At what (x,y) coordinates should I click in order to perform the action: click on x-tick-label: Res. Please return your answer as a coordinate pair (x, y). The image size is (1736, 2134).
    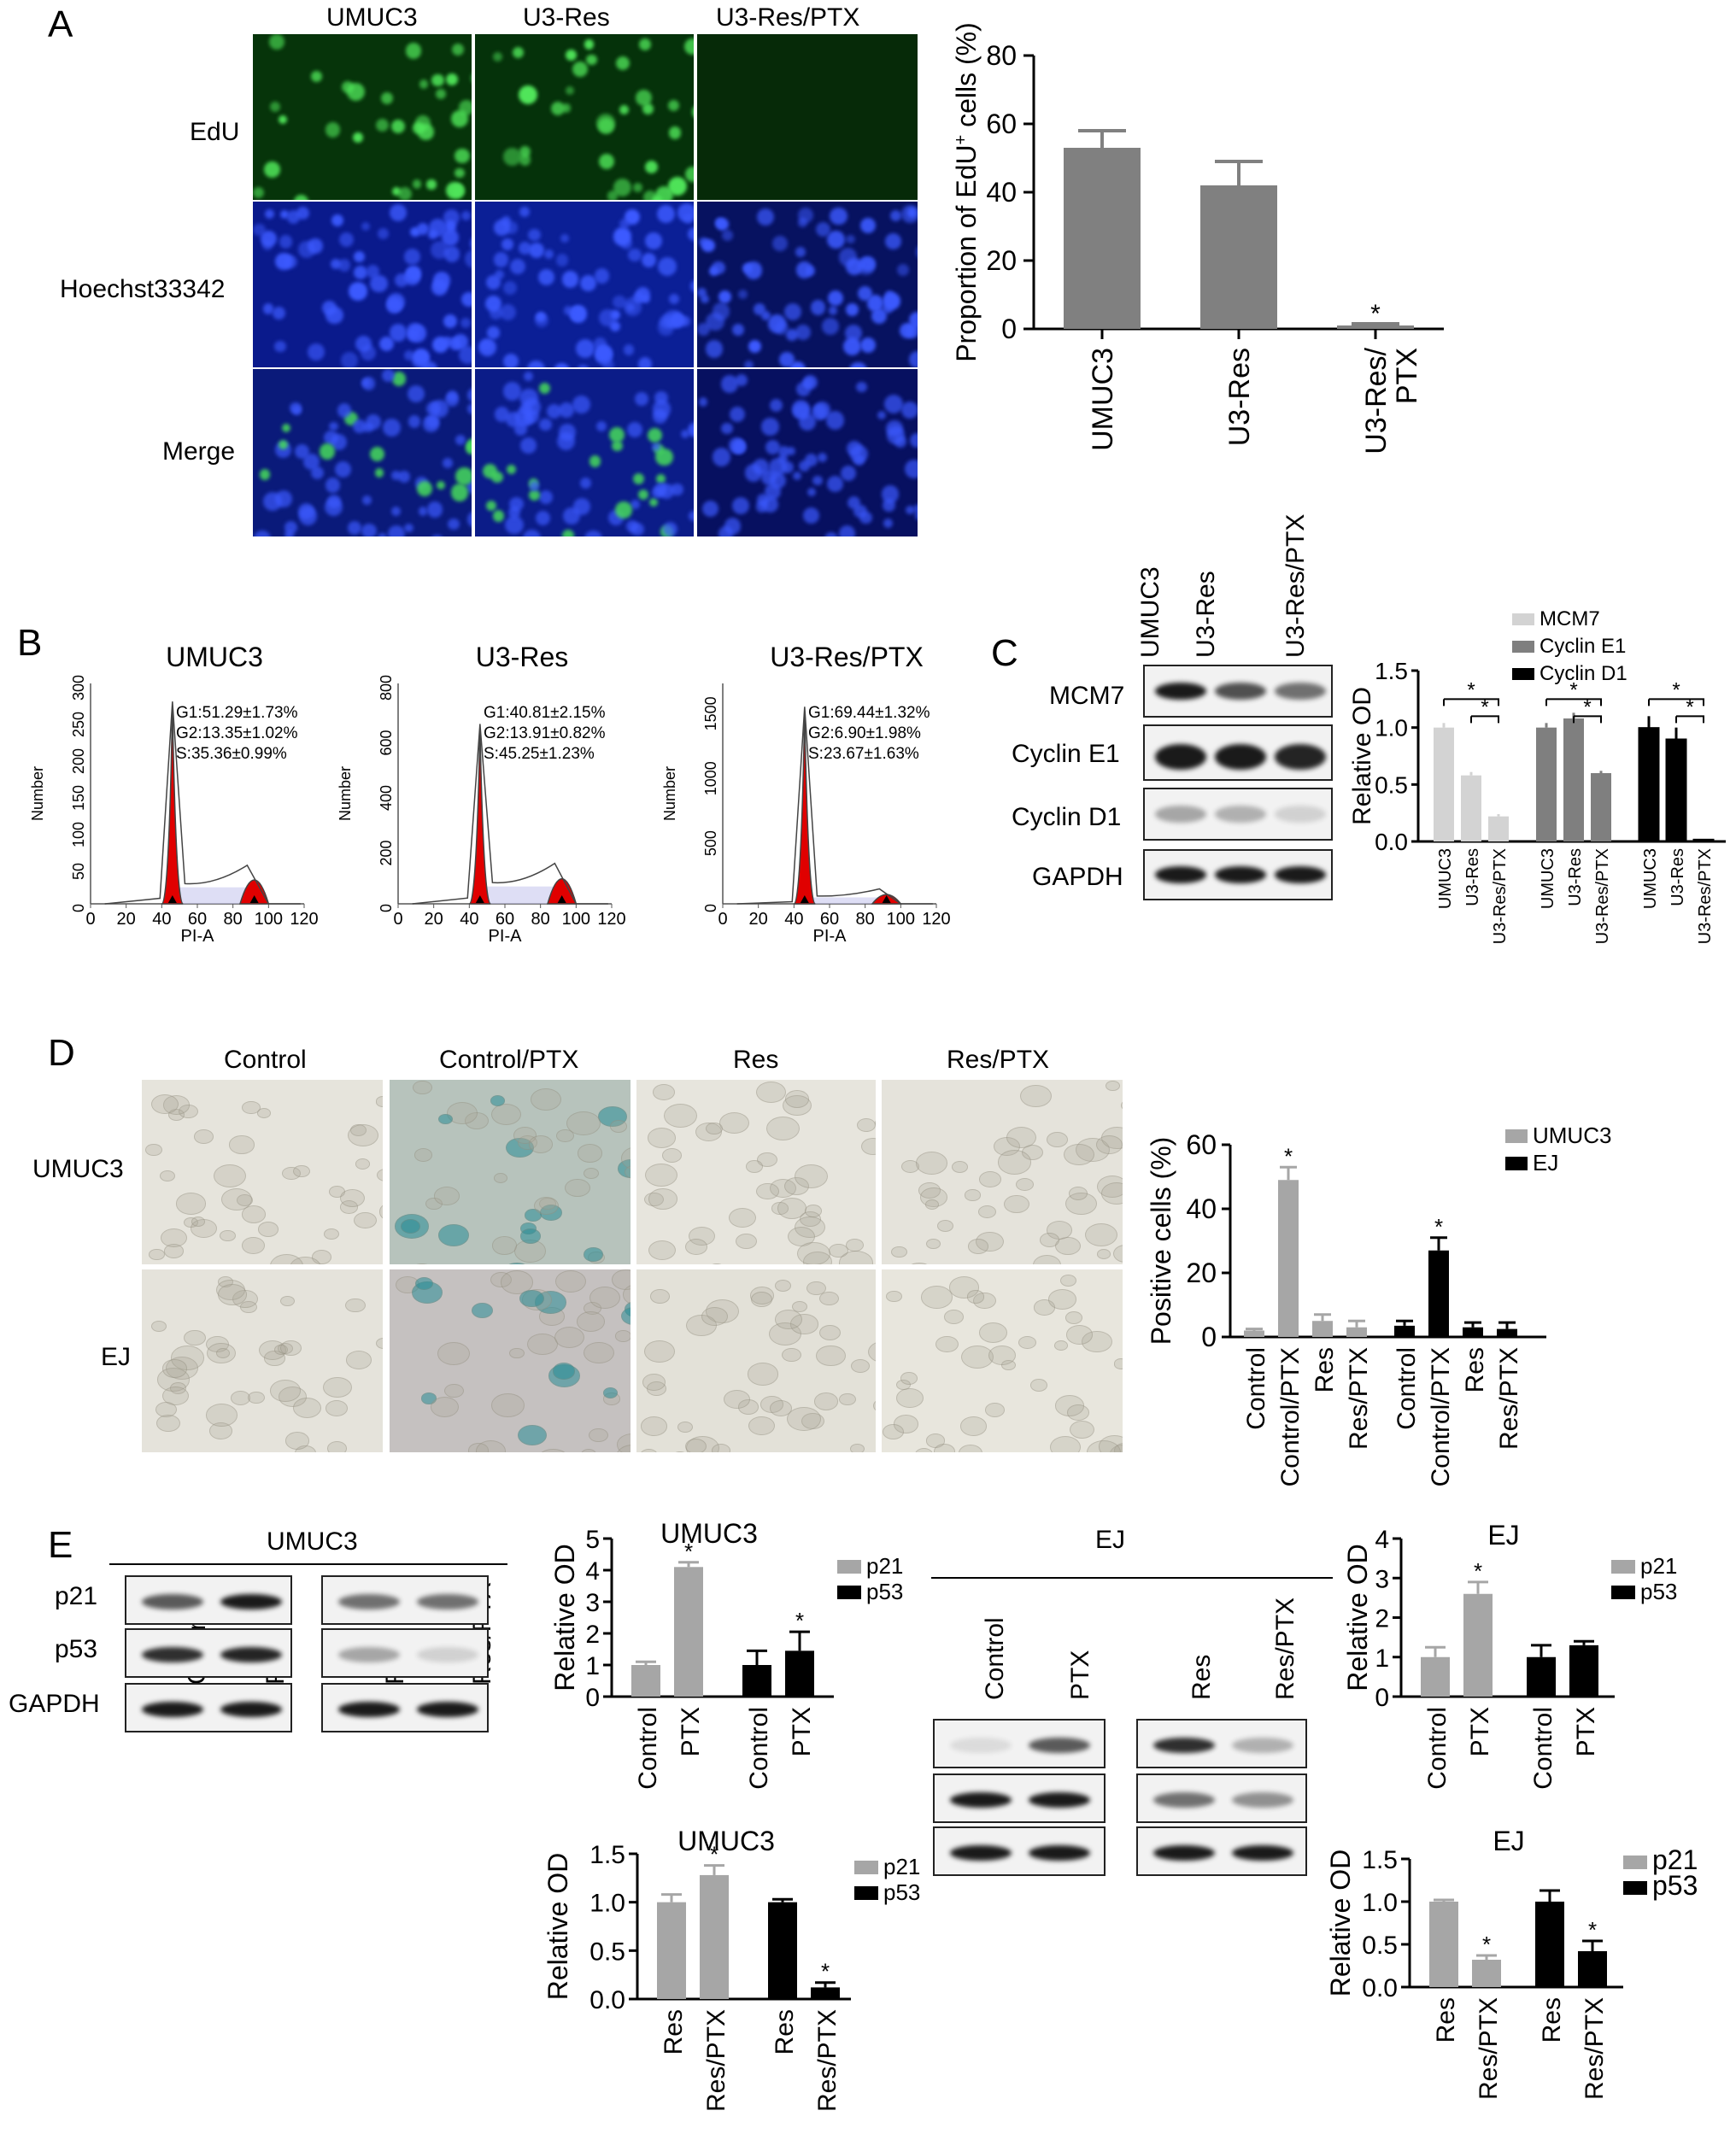
    Looking at the image, I should click on (1446, 2020).